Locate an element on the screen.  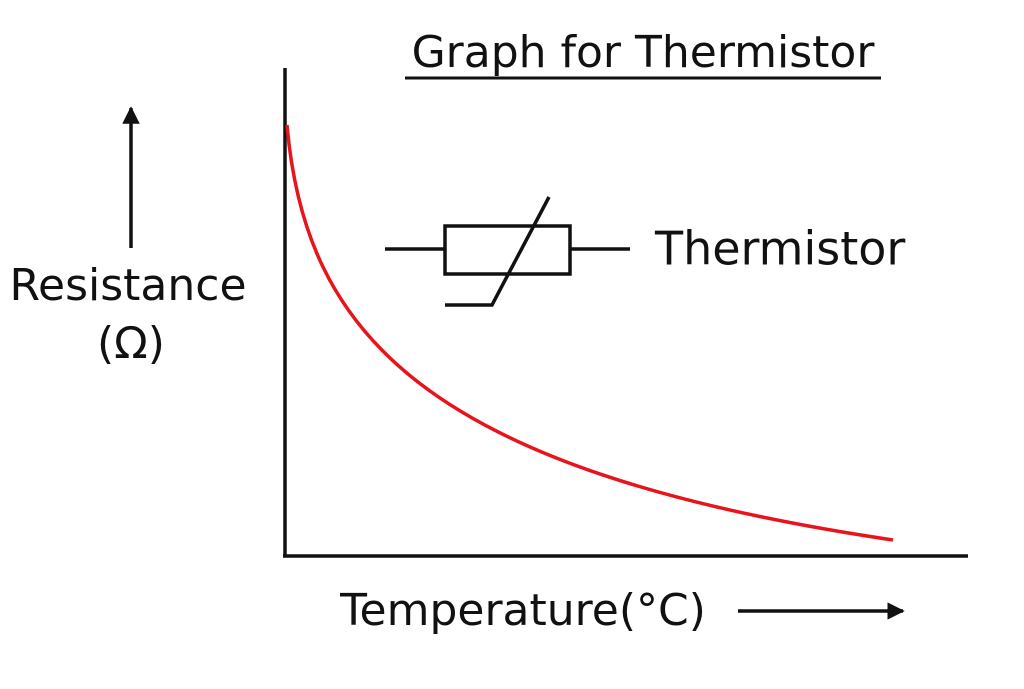
thermistor-symbol is located at coordinates (507, 251).